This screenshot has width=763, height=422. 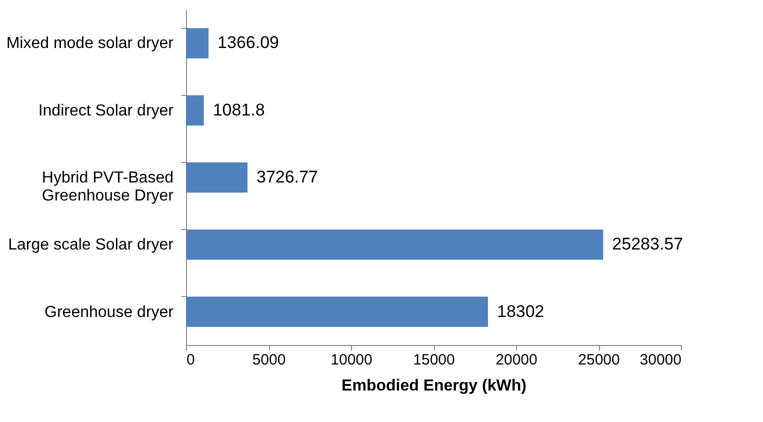 I want to click on x-tick-label: 25000, so click(x=599, y=360).